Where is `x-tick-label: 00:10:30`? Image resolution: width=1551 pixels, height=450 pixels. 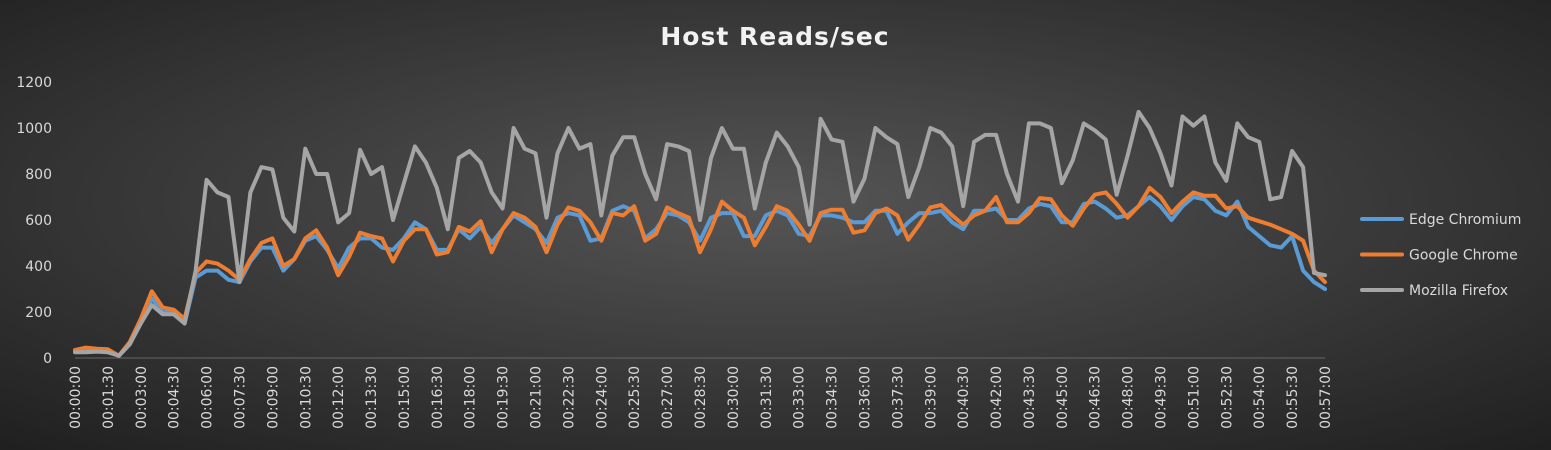
x-tick-label: 00:10:30 is located at coordinates (306, 397).